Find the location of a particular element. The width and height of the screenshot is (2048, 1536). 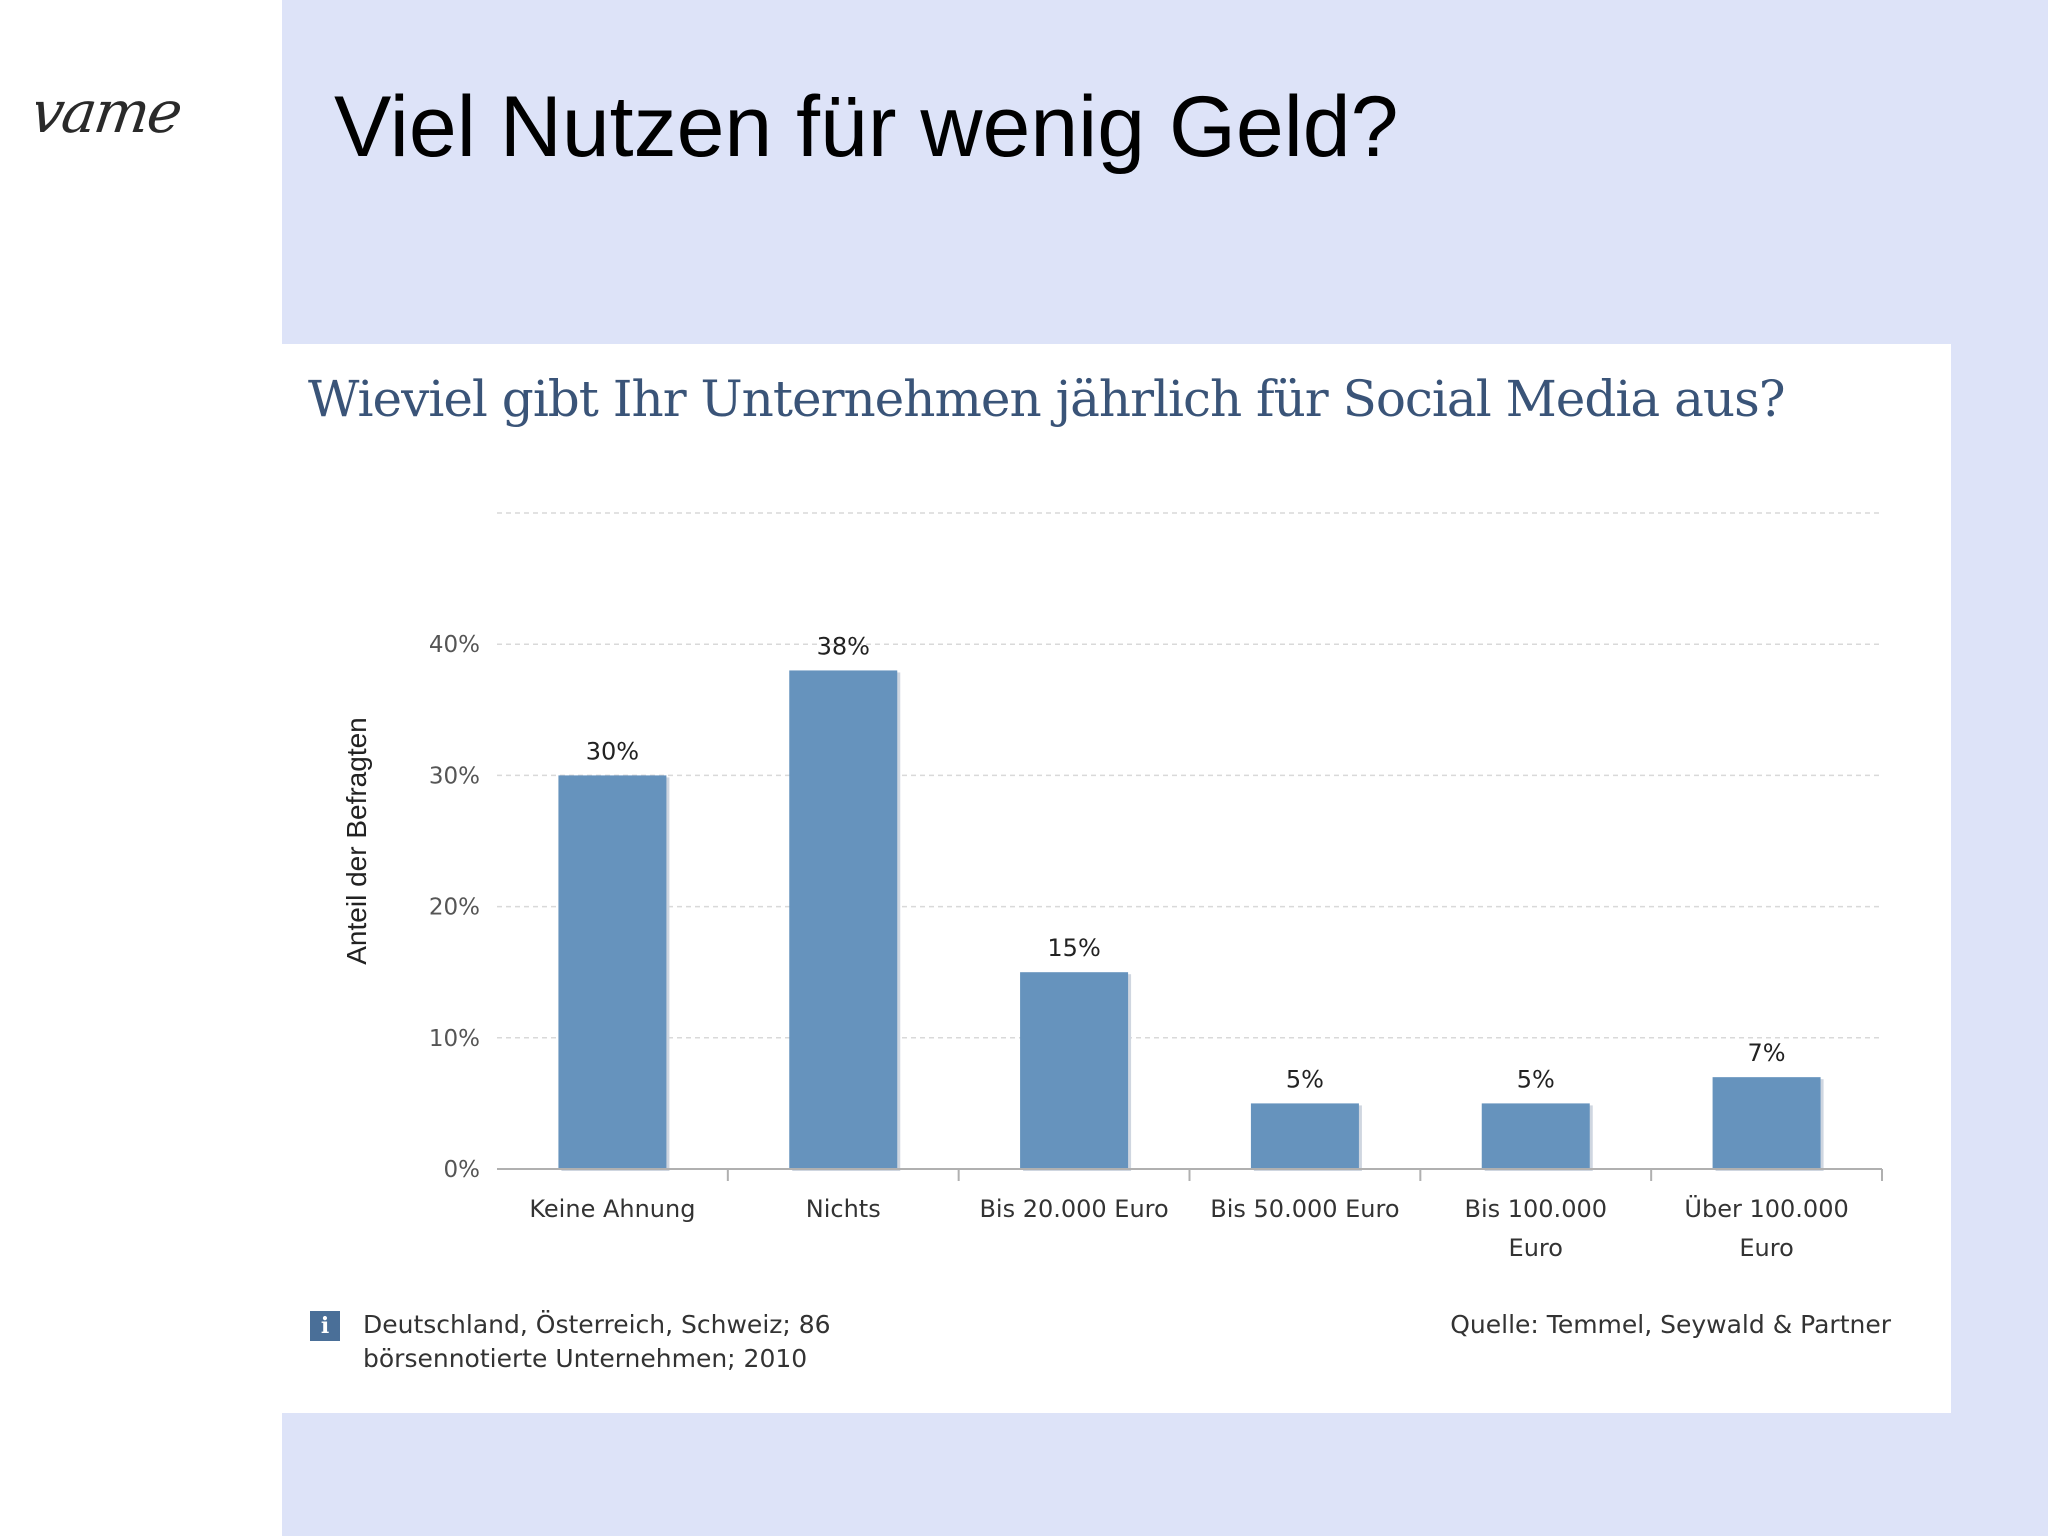

bar-value-label: 7% is located at coordinates (1767, 1053).